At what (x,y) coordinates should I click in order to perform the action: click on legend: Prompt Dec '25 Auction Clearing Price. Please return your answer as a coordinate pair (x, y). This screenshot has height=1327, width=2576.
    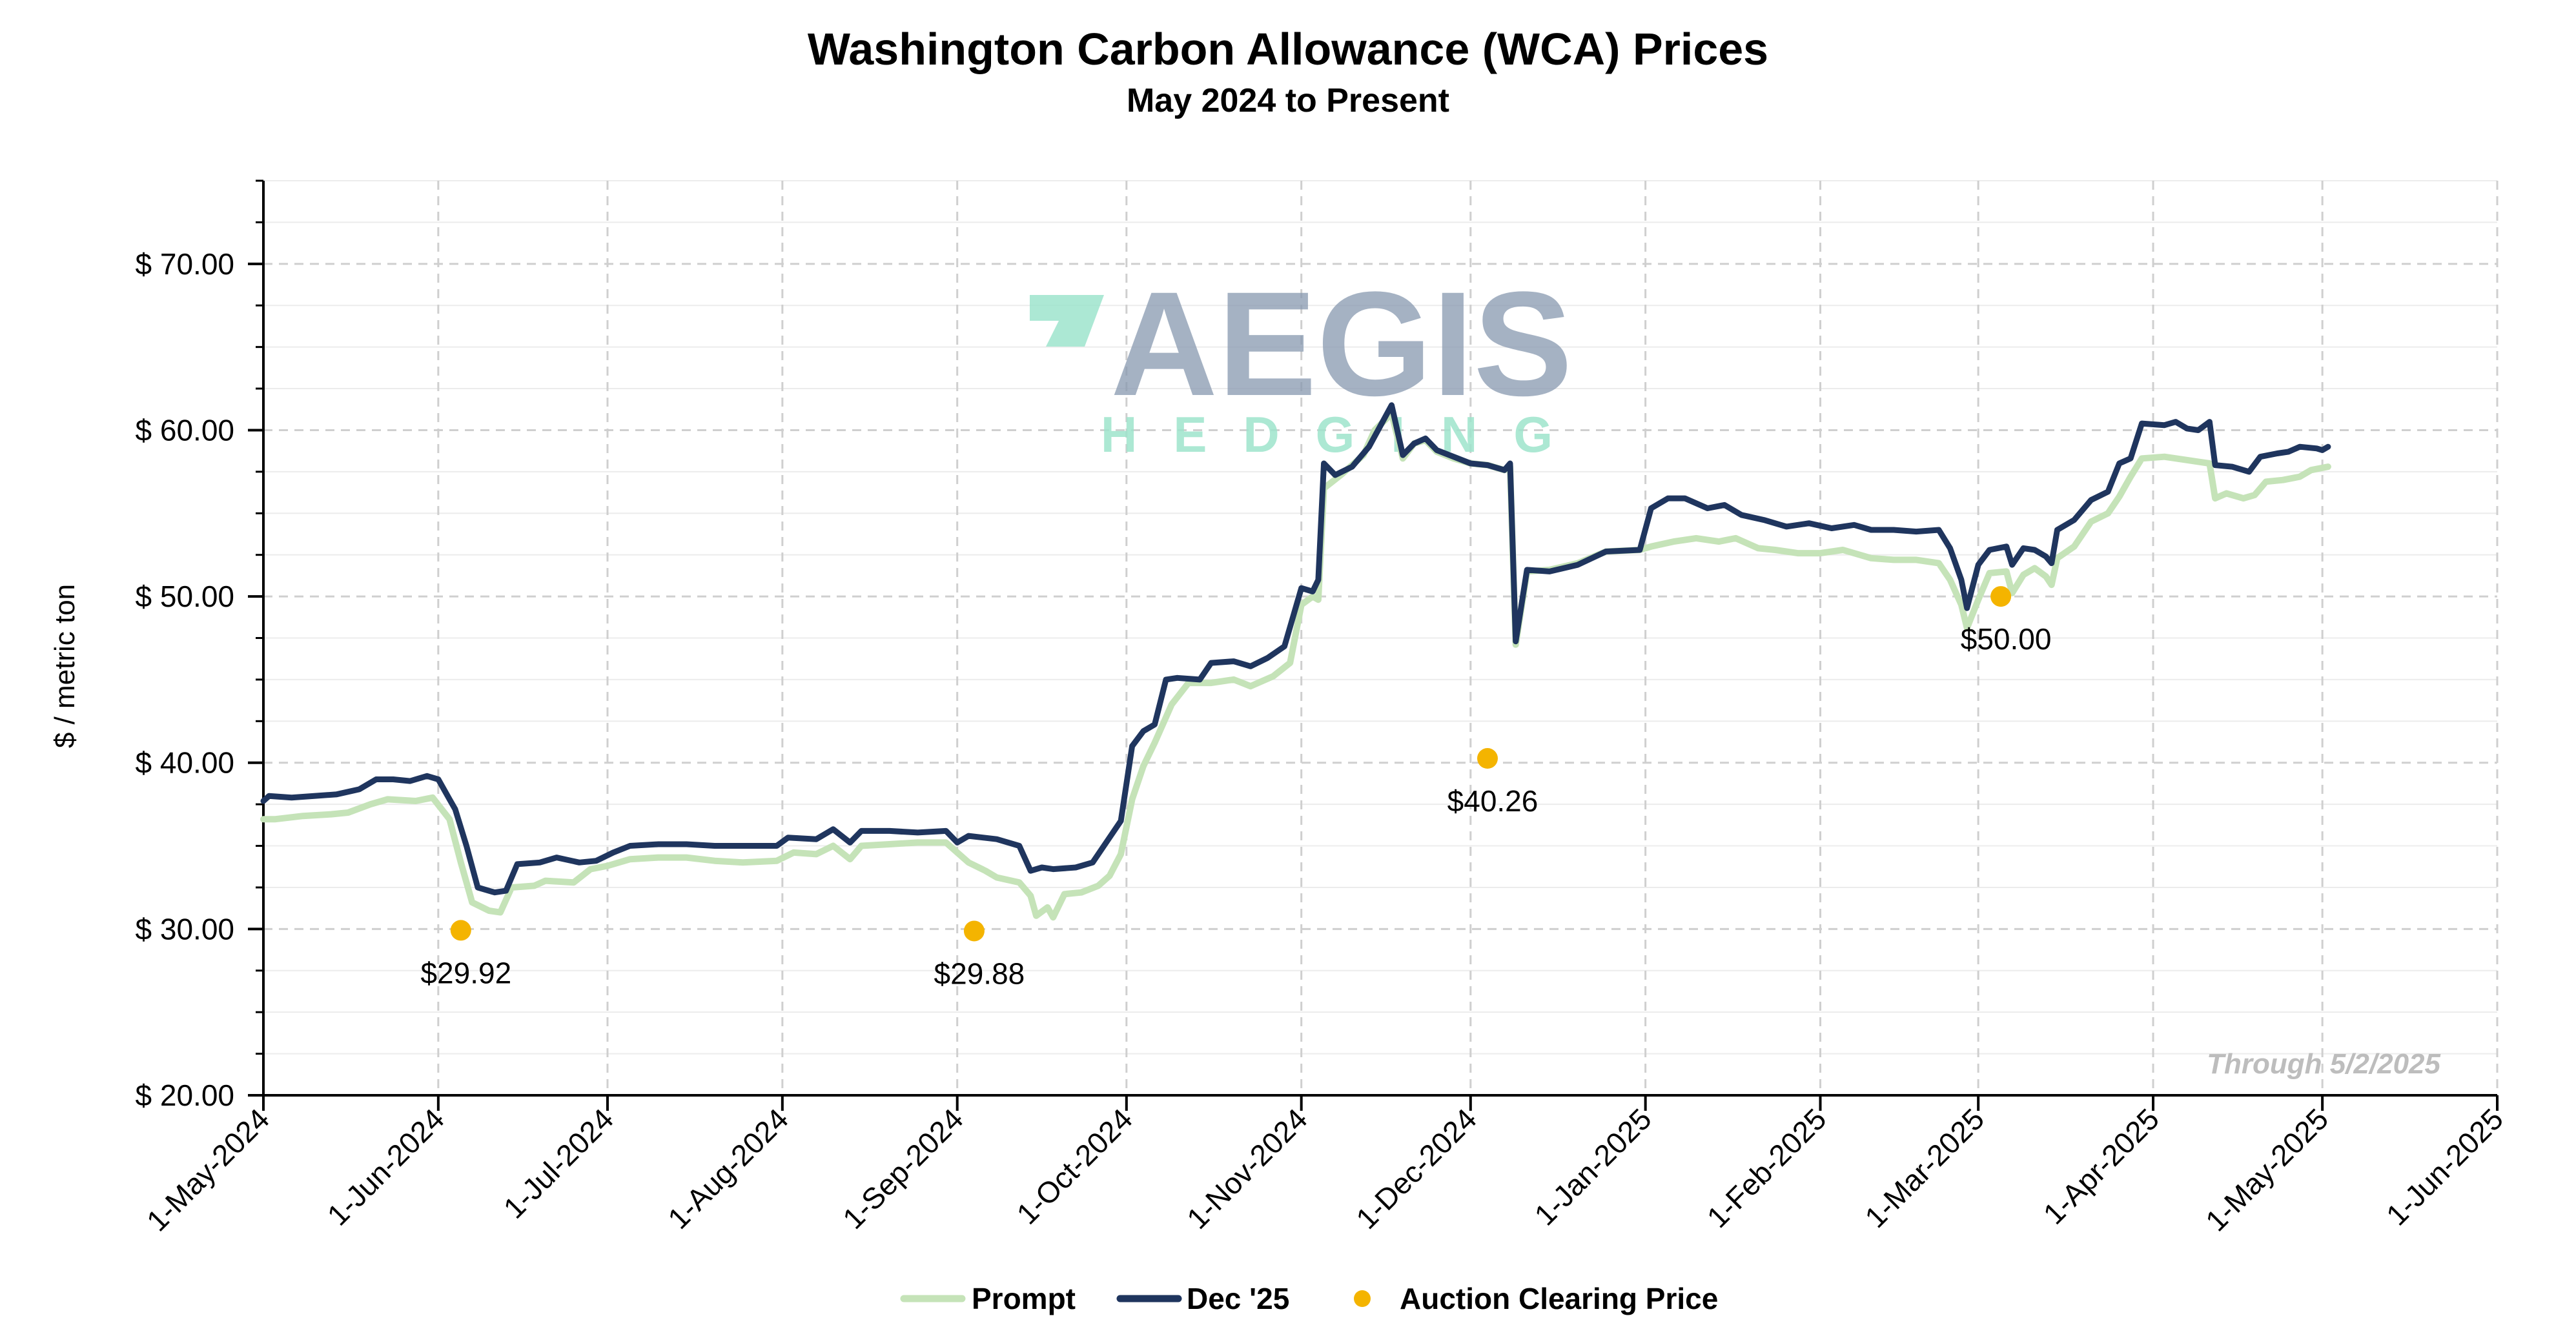
    Looking at the image, I should click on (1309, 1298).